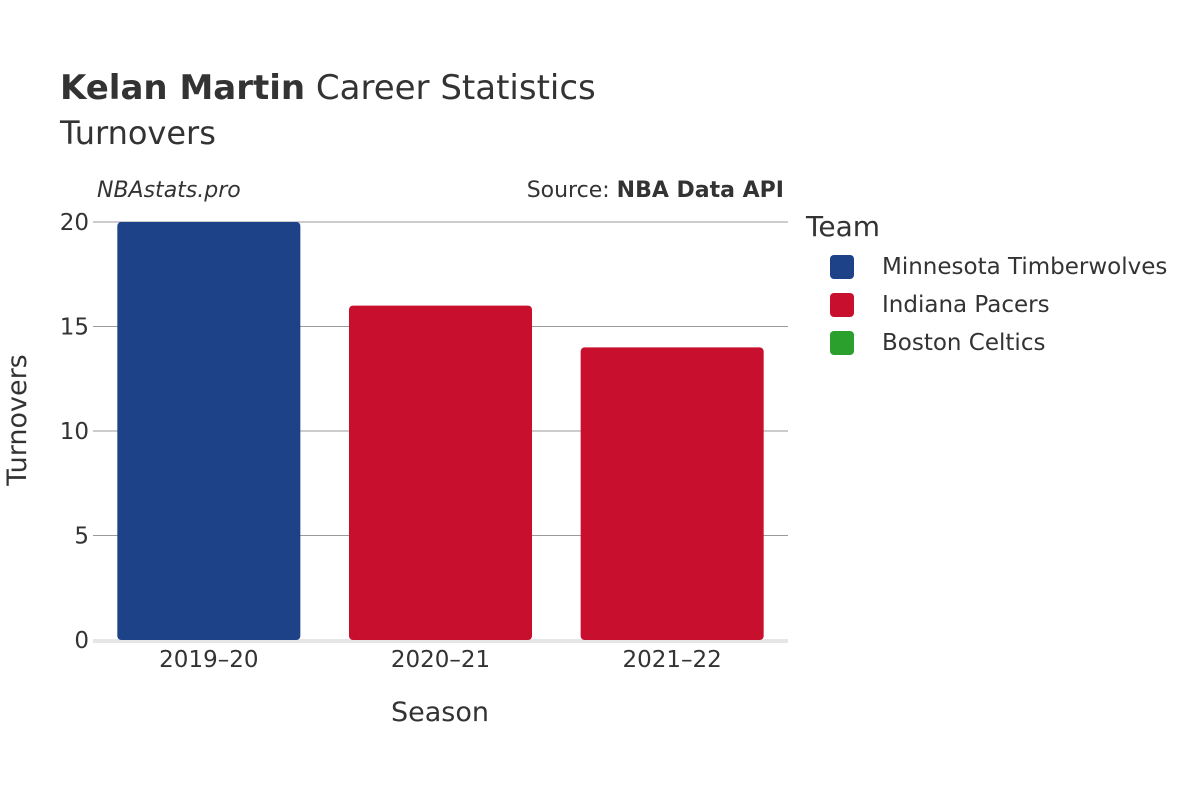  Describe the element at coordinates (672, 660) in the screenshot. I see `x-tick-label: 2021–22` at that location.